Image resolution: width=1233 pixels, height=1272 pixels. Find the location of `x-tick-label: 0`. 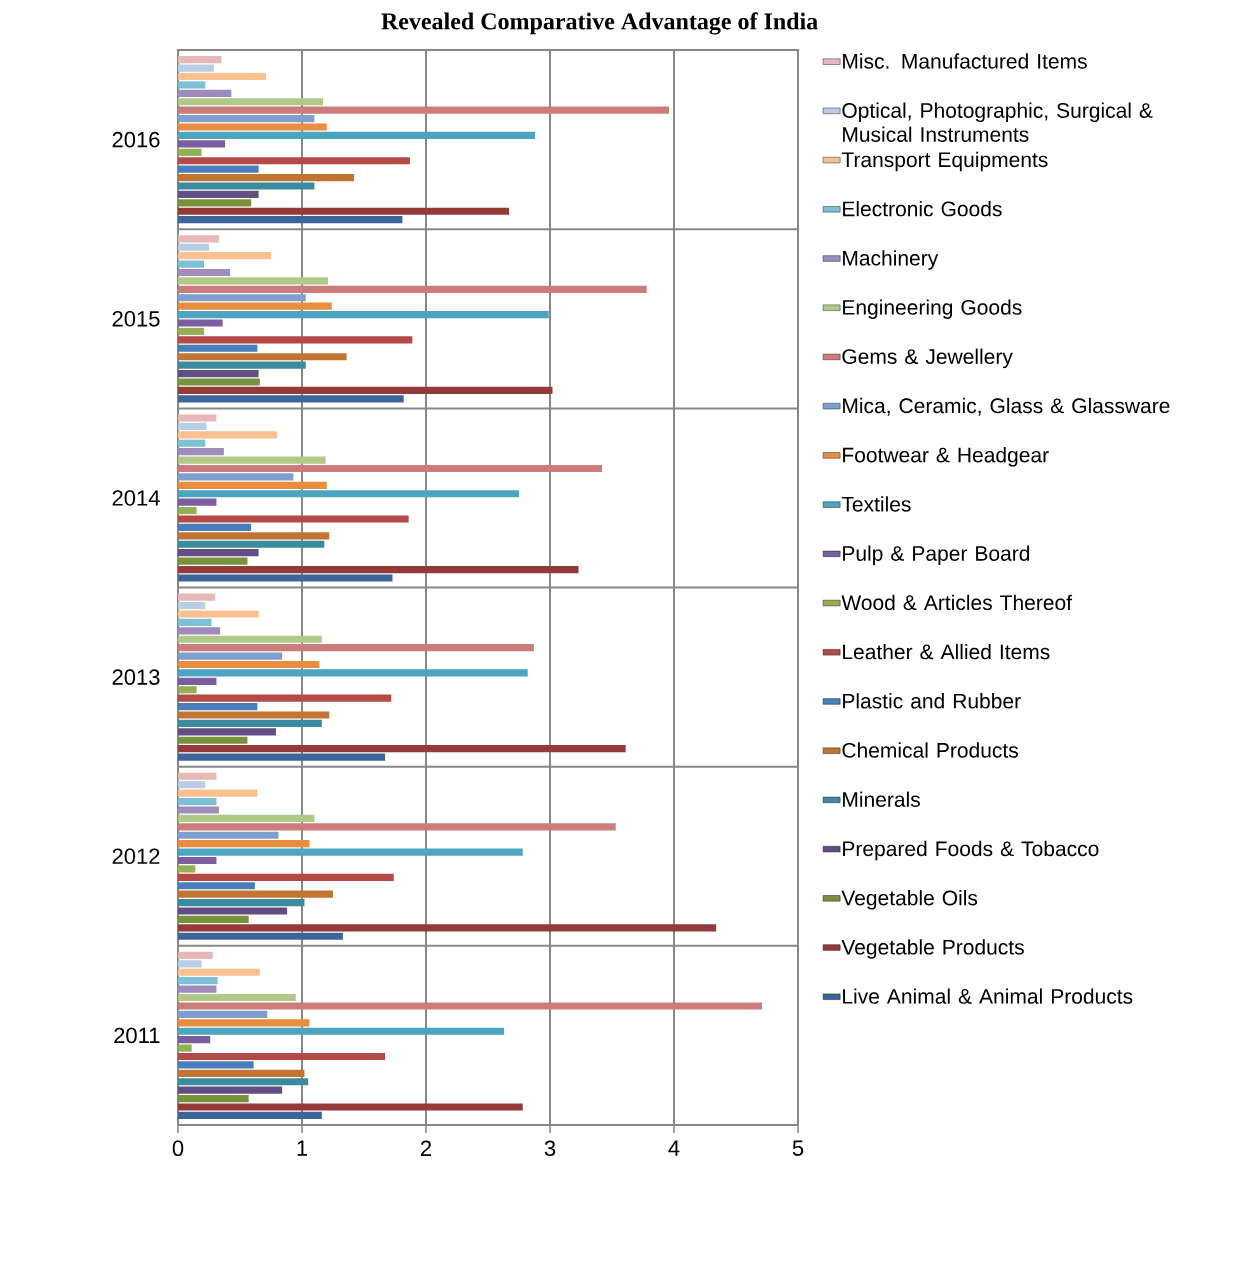

x-tick-label: 0 is located at coordinates (178, 1148).